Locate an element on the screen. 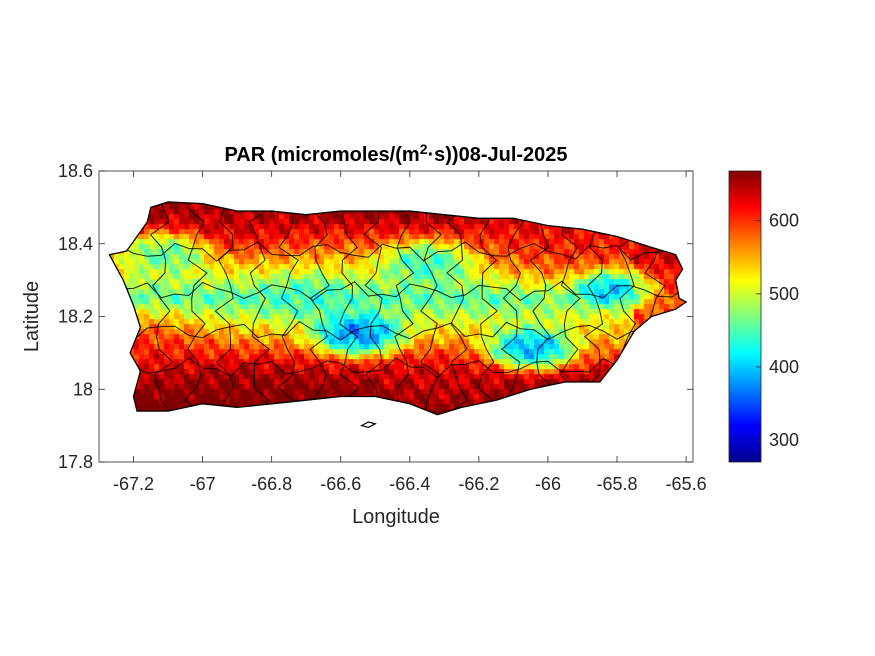 The image size is (875, 656). title-main: PAR (micromoles/(m is located at coordinates (321, 155).